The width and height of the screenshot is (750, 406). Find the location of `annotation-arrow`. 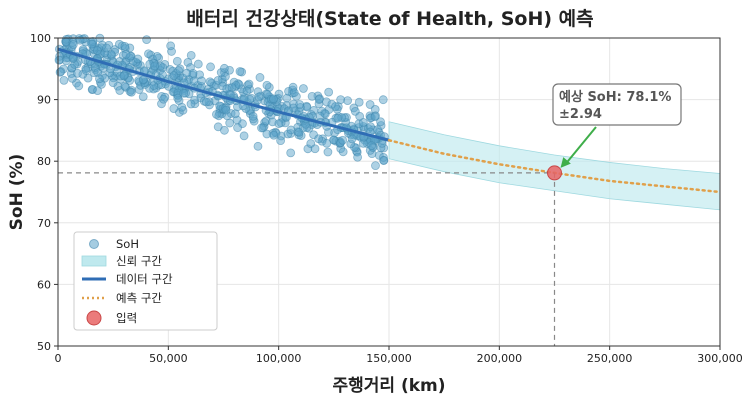

annotation-arrow is located at coordinates (578, 147).